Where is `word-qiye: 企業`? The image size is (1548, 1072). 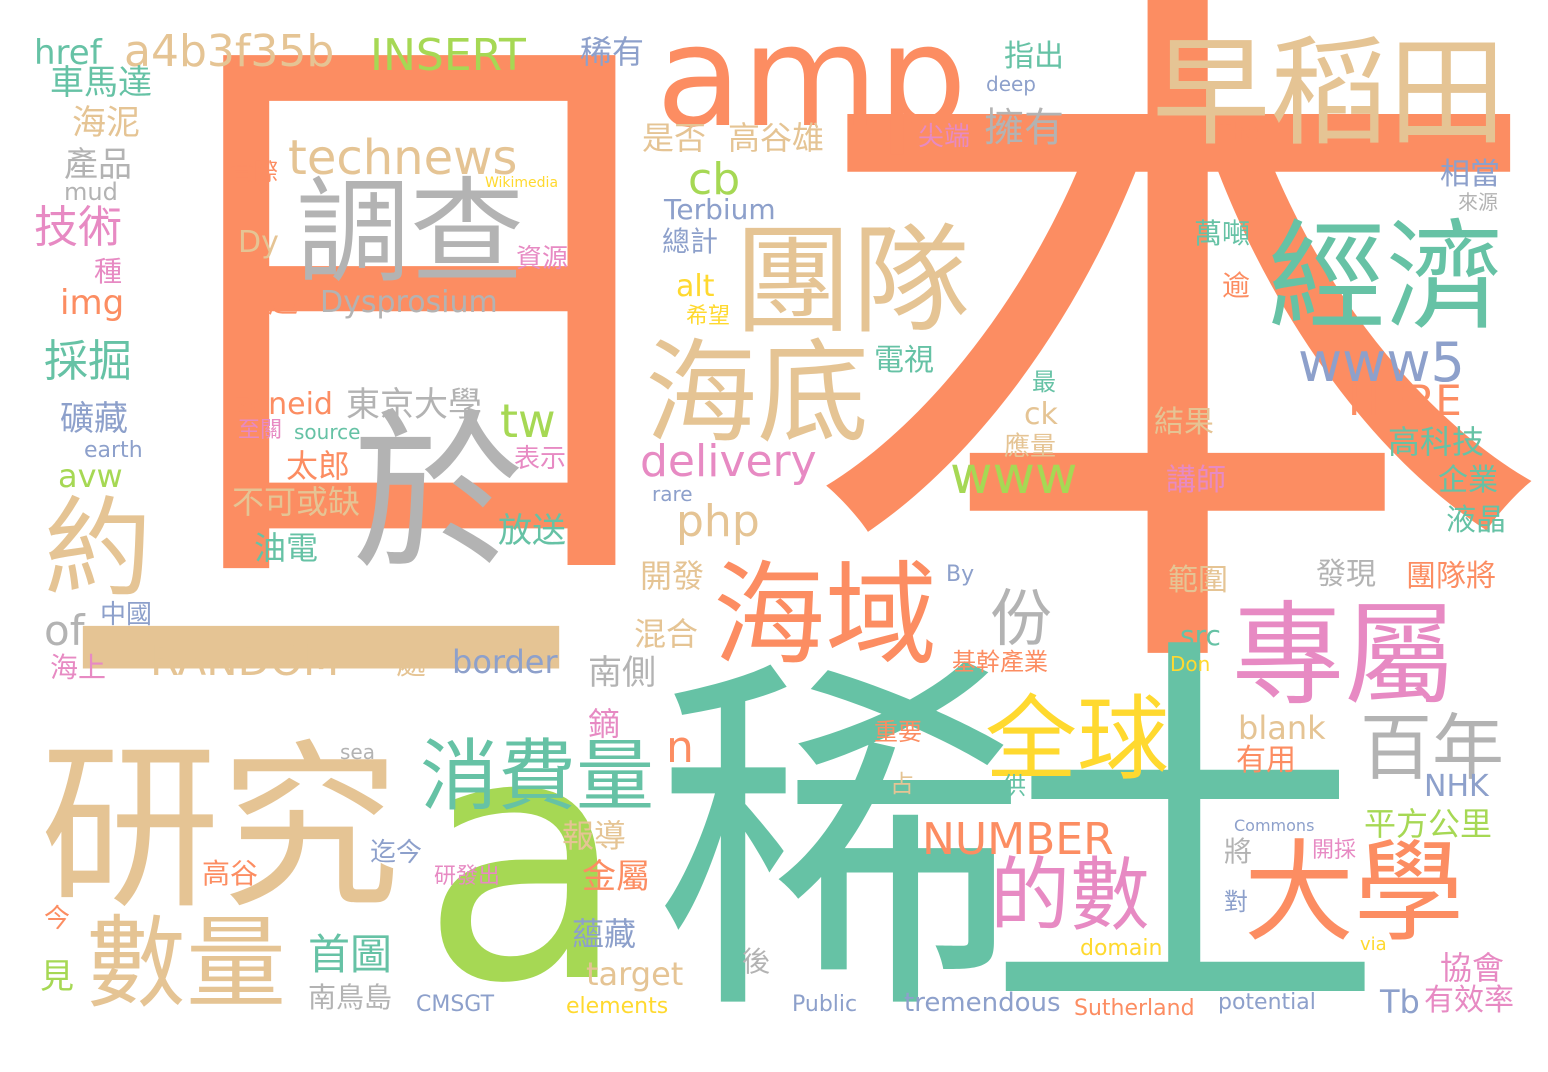 word-qiye: 企業 is located at coordinates (1468, 480).